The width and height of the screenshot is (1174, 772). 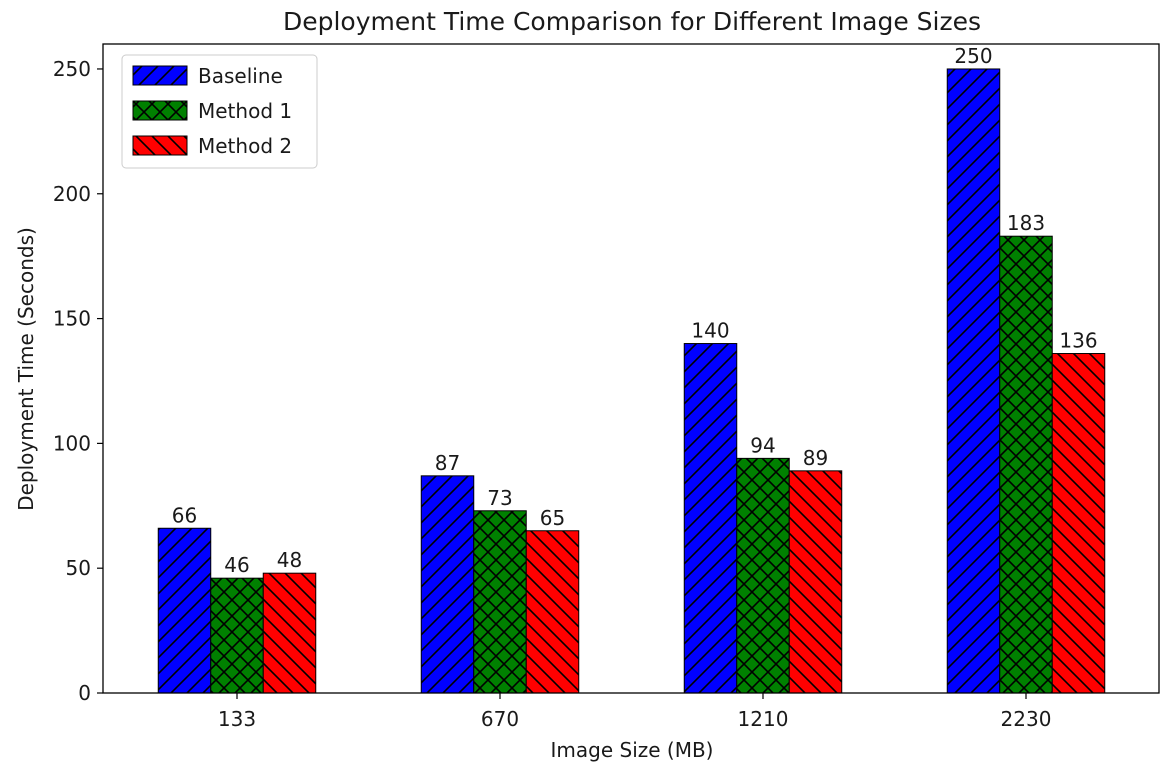 I want to click on y-tick-label: 250, so click(x=72, y=69).